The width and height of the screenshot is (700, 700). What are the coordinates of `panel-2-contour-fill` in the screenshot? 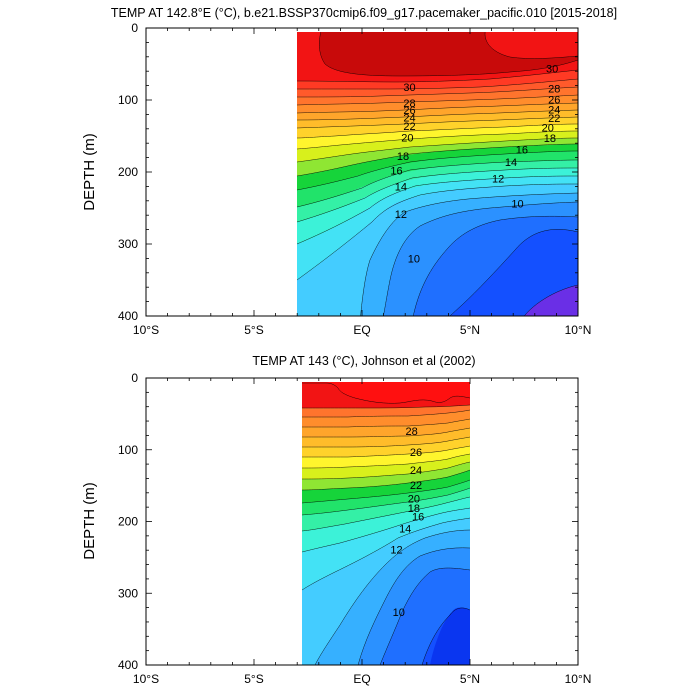 It's located at (386, 523).